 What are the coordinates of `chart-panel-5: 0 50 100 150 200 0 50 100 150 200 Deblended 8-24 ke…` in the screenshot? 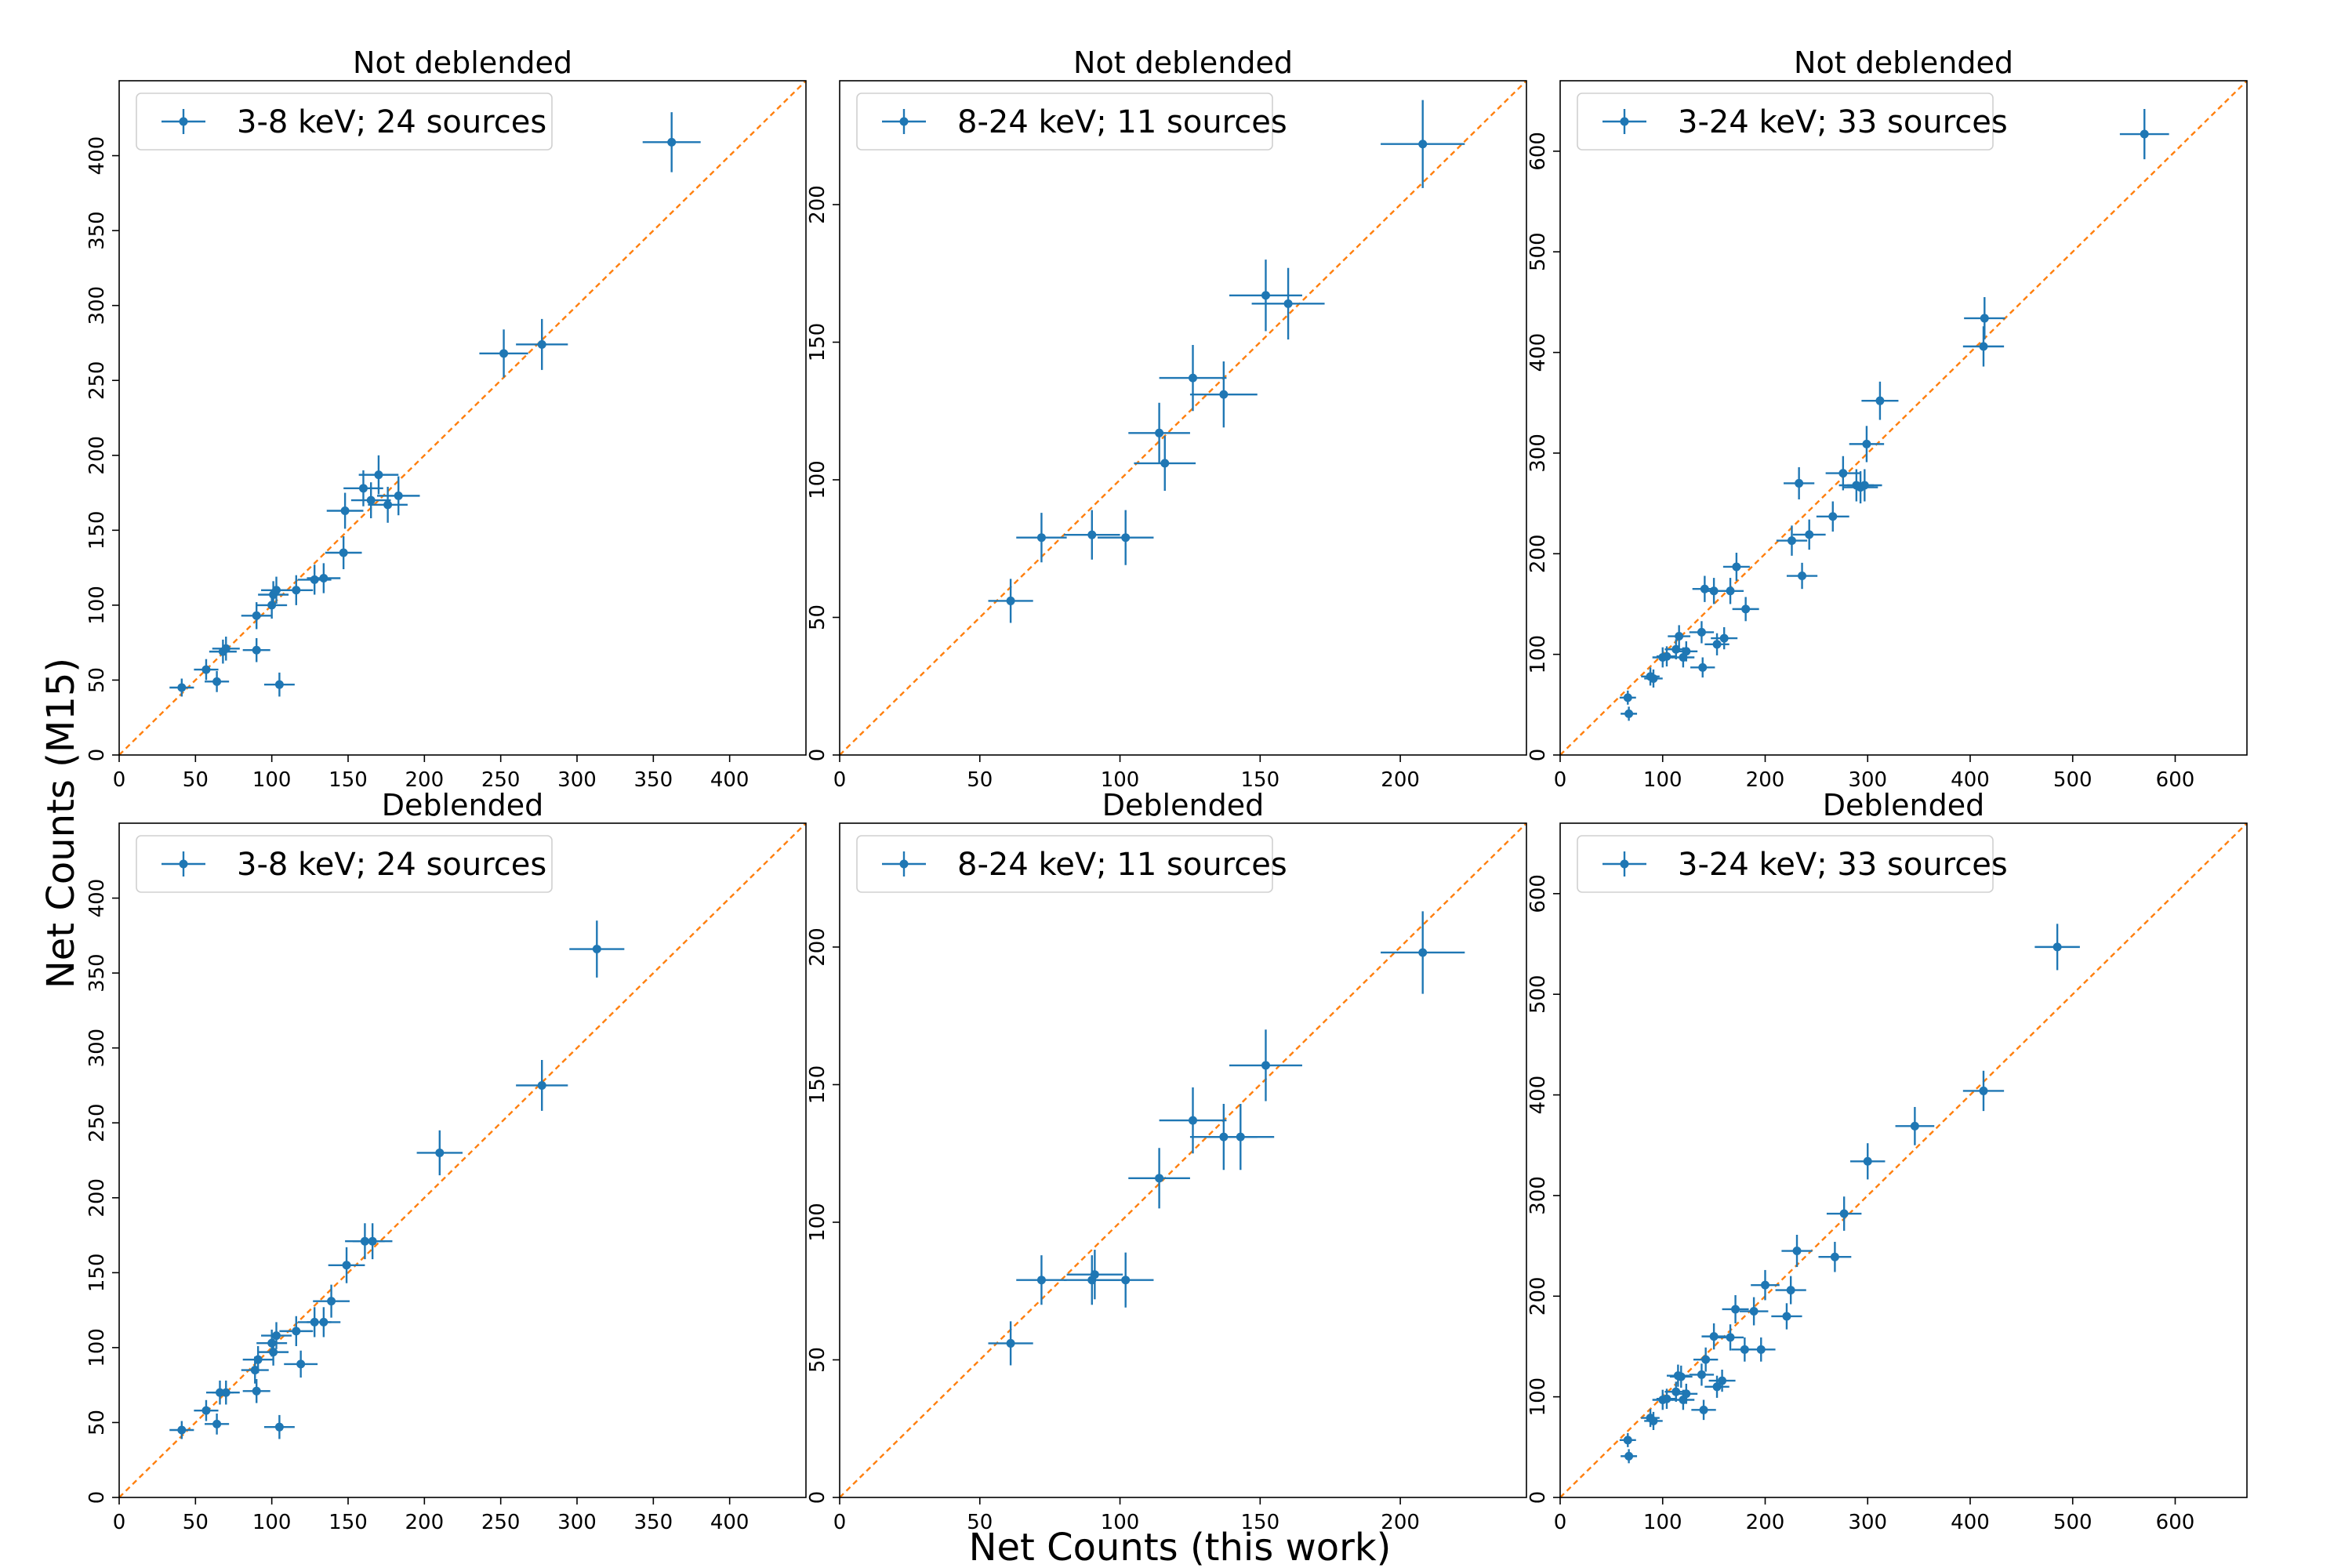 It's located at (1166, 1161).